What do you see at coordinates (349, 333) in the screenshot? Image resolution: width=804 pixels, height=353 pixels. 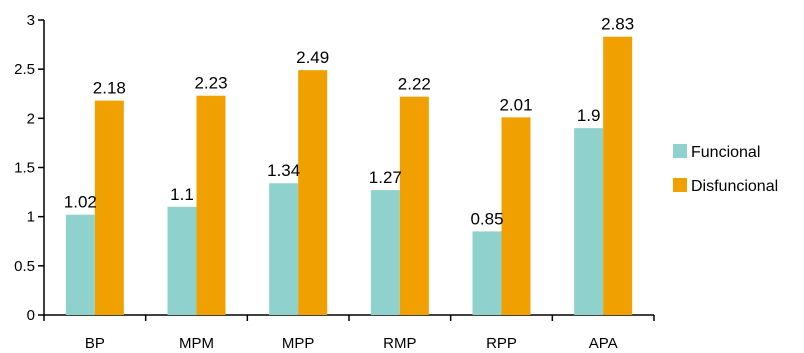 I see `x-axis: BP MPM MPP RMP RPP APA` at bounding box center [349, 333].